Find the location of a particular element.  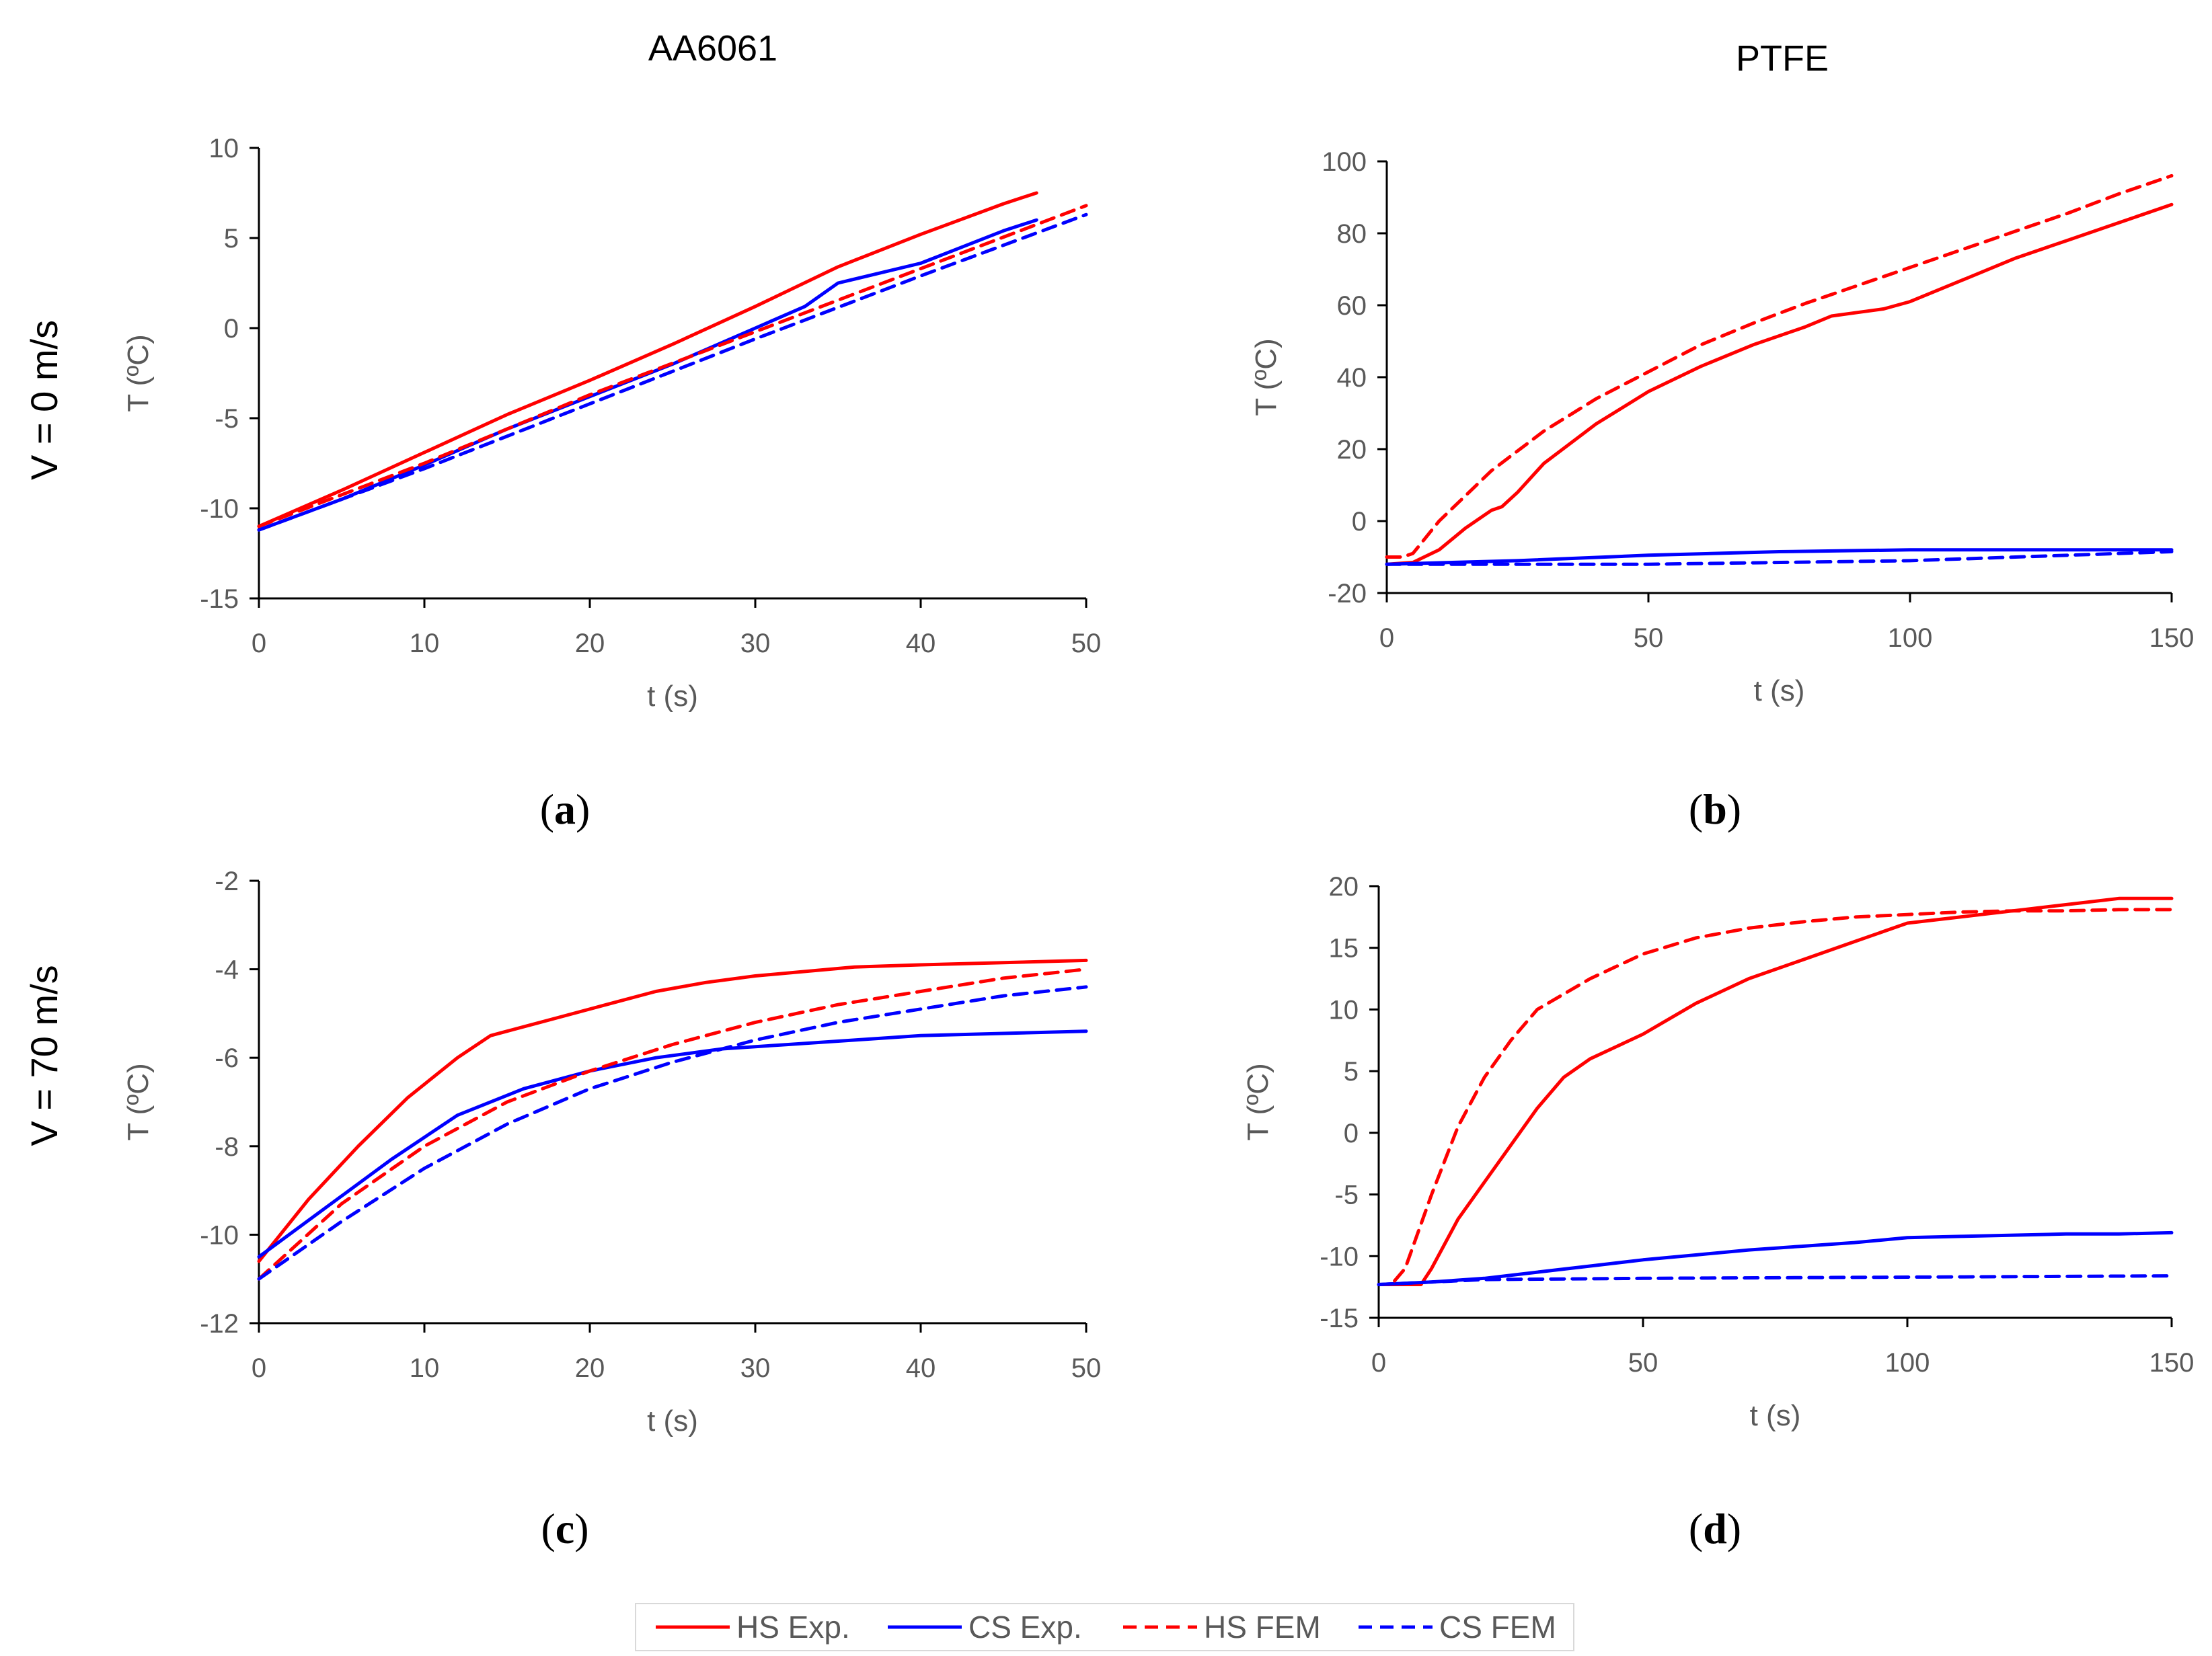

y-tick-label: -6 is located at coordinates (227, 1058).